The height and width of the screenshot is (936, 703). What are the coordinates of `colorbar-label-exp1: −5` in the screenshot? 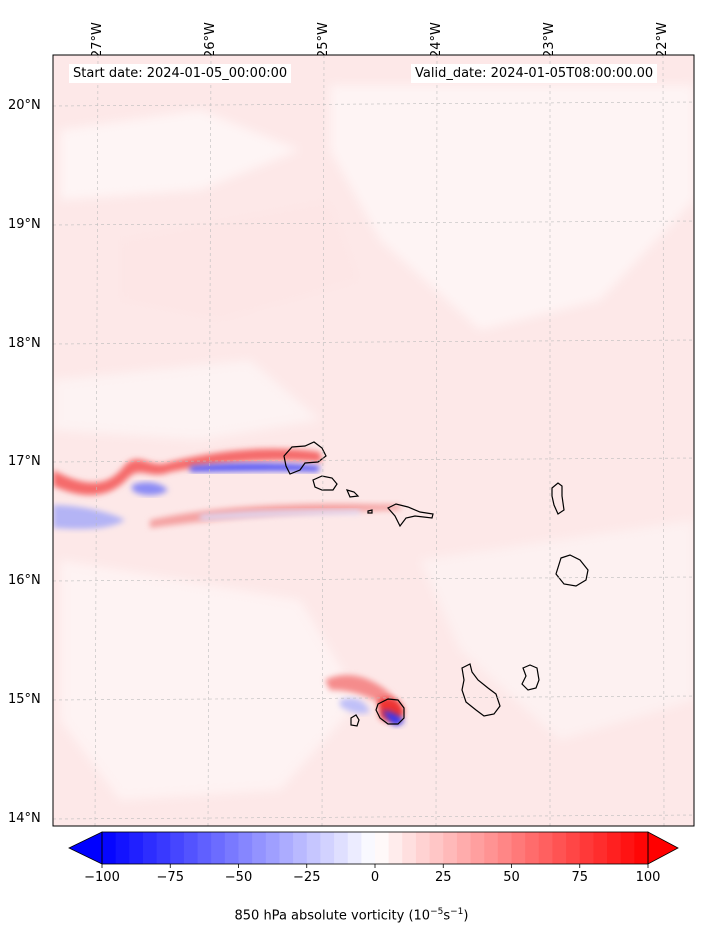 It's located at (437, 912).